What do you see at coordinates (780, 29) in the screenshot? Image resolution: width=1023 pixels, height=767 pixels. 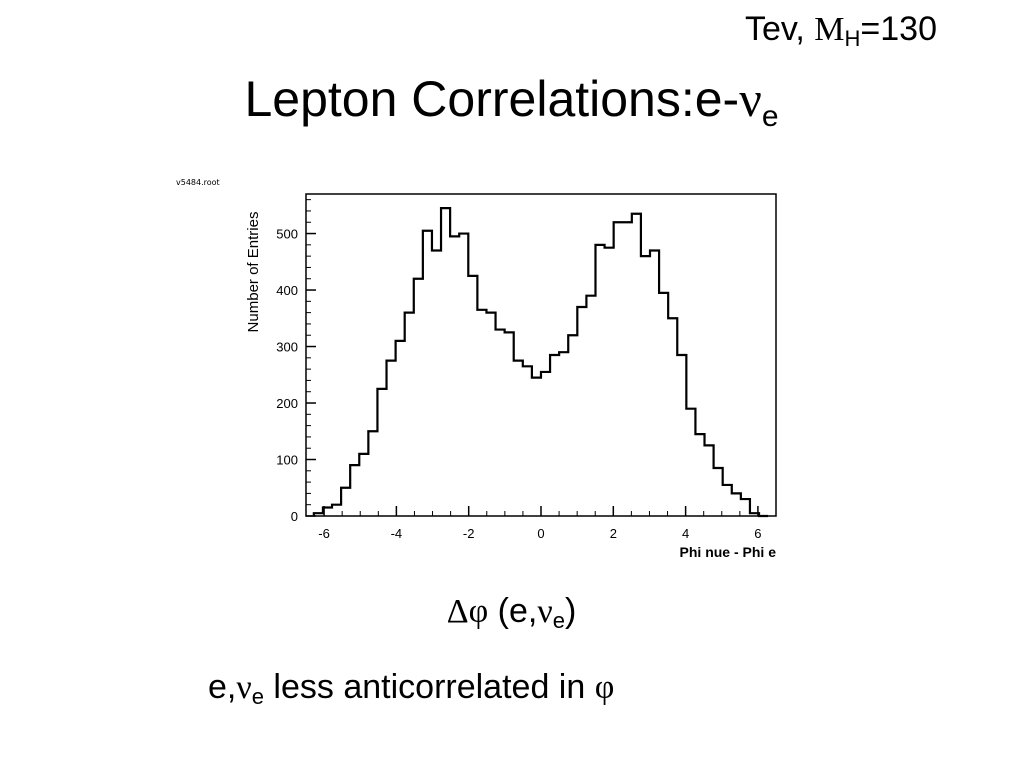 I see `note-prefix: Tev,` at bounding box center [780, 29].